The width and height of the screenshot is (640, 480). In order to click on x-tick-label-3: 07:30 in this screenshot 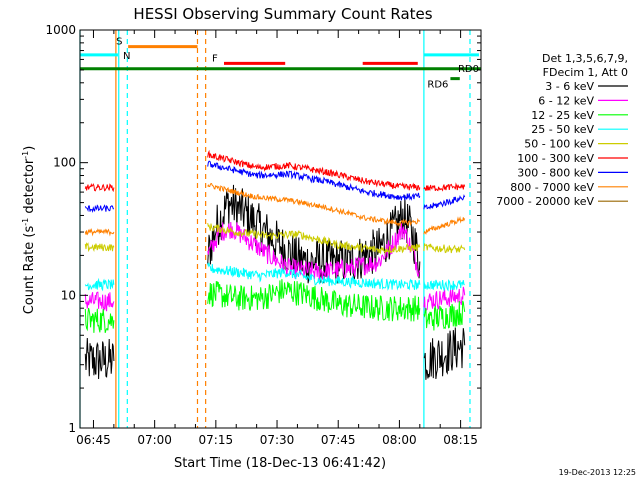, I will do `click(277, 440)`.